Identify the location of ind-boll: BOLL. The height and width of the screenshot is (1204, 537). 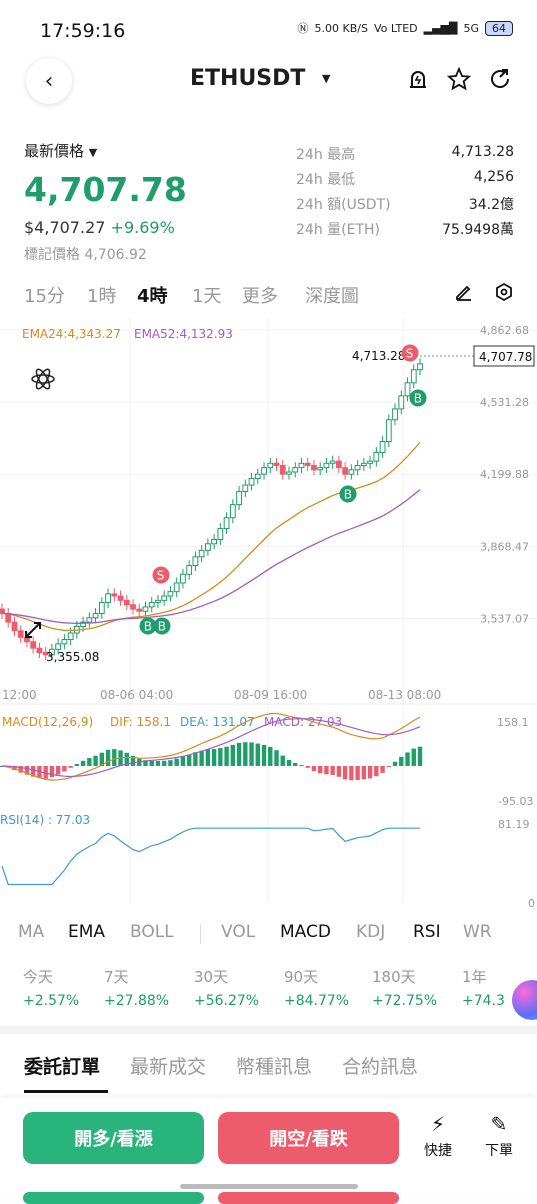
(152, 932).